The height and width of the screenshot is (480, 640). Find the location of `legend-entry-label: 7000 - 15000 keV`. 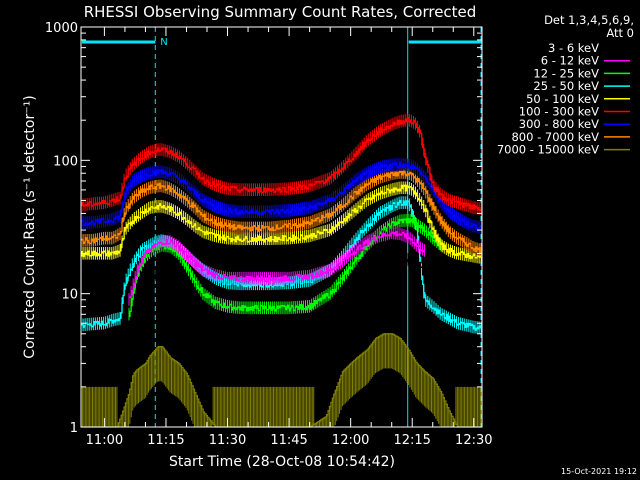

legend-entry-label: 7000 - 15000 keV is located at coordinates (548, 150).